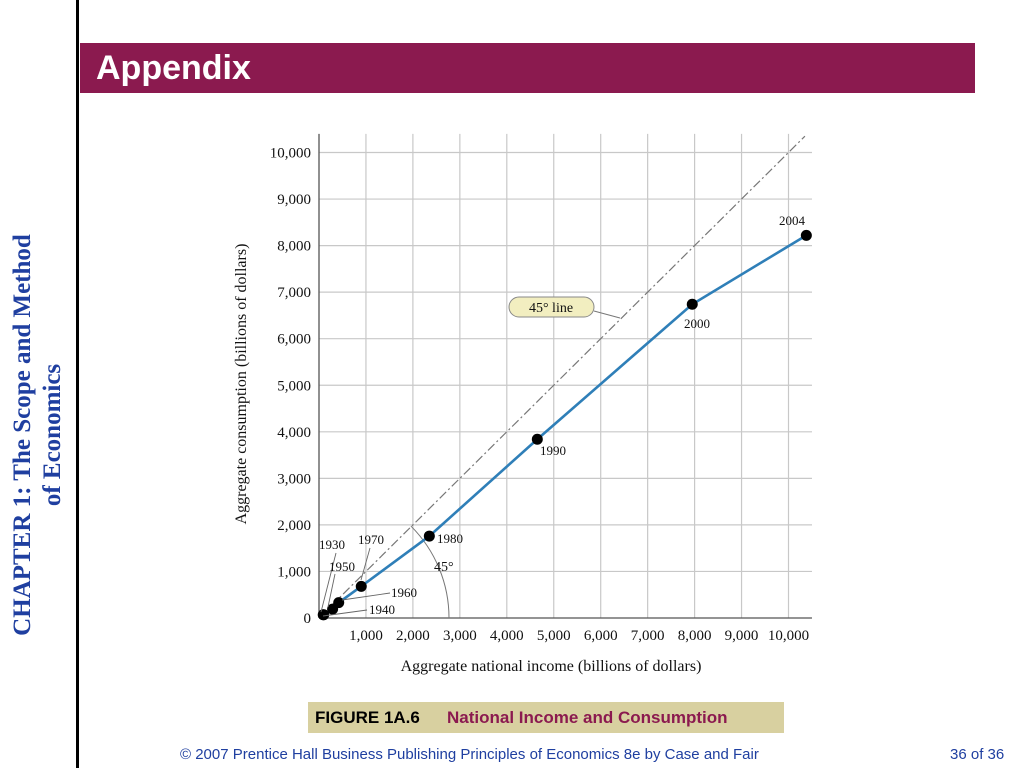  Describe the element at coordinates (366, 636) in the screenshot. I see `x-tick-label: 1,000` at that location.